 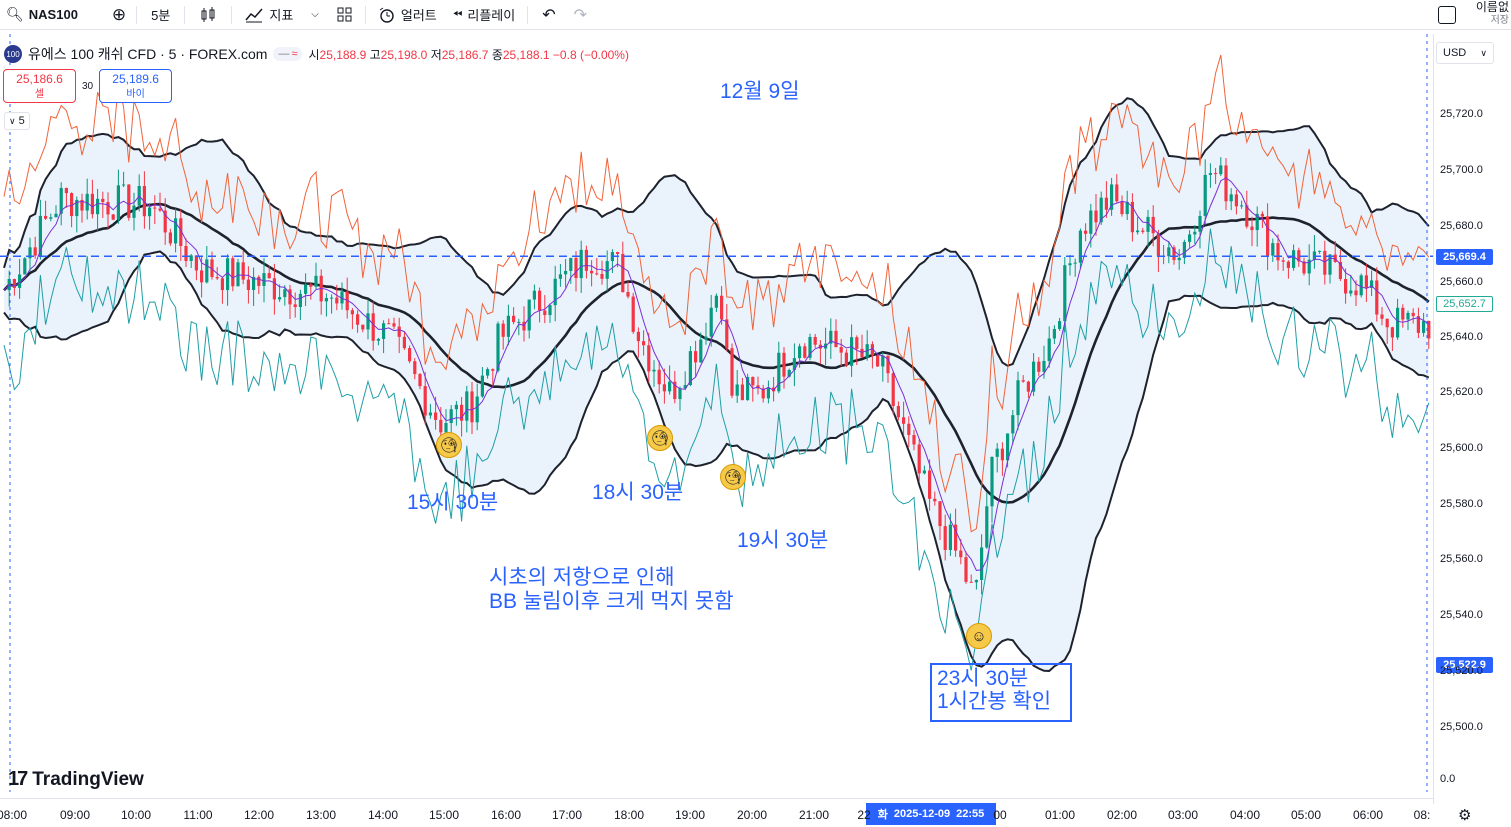 I want to click on indicators-button: 지표, so click(x=268, y=15).